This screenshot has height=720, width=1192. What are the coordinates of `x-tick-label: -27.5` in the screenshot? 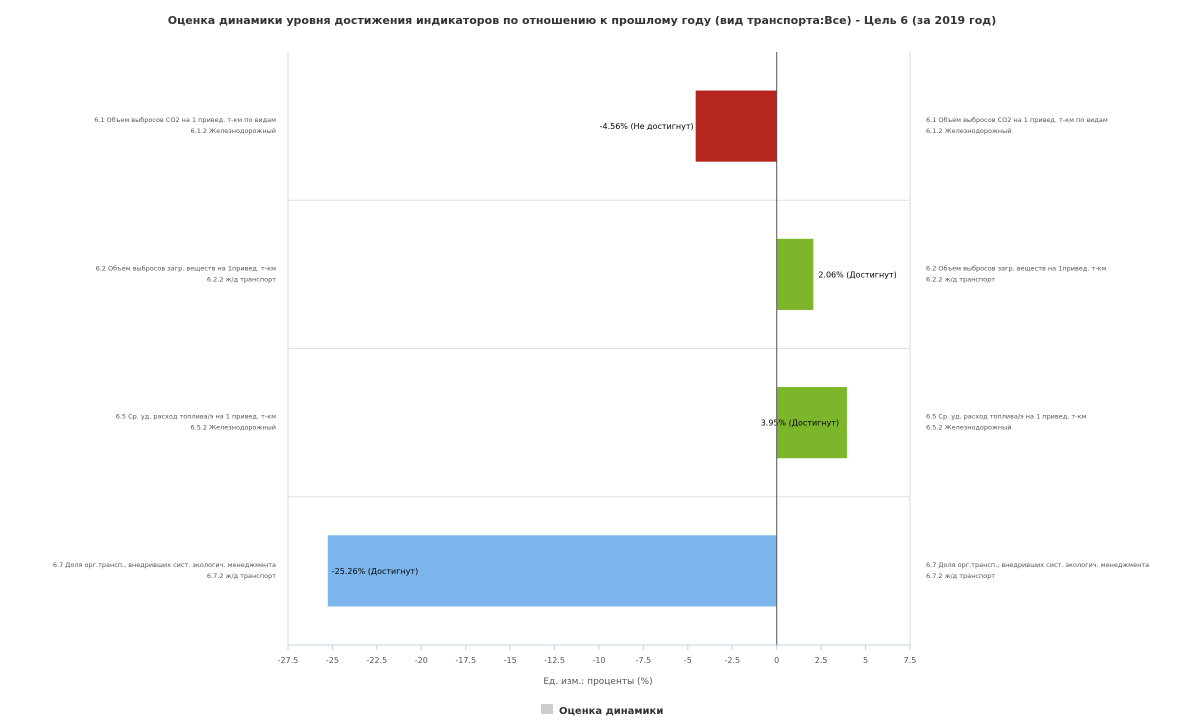 It's located at (288, 660).